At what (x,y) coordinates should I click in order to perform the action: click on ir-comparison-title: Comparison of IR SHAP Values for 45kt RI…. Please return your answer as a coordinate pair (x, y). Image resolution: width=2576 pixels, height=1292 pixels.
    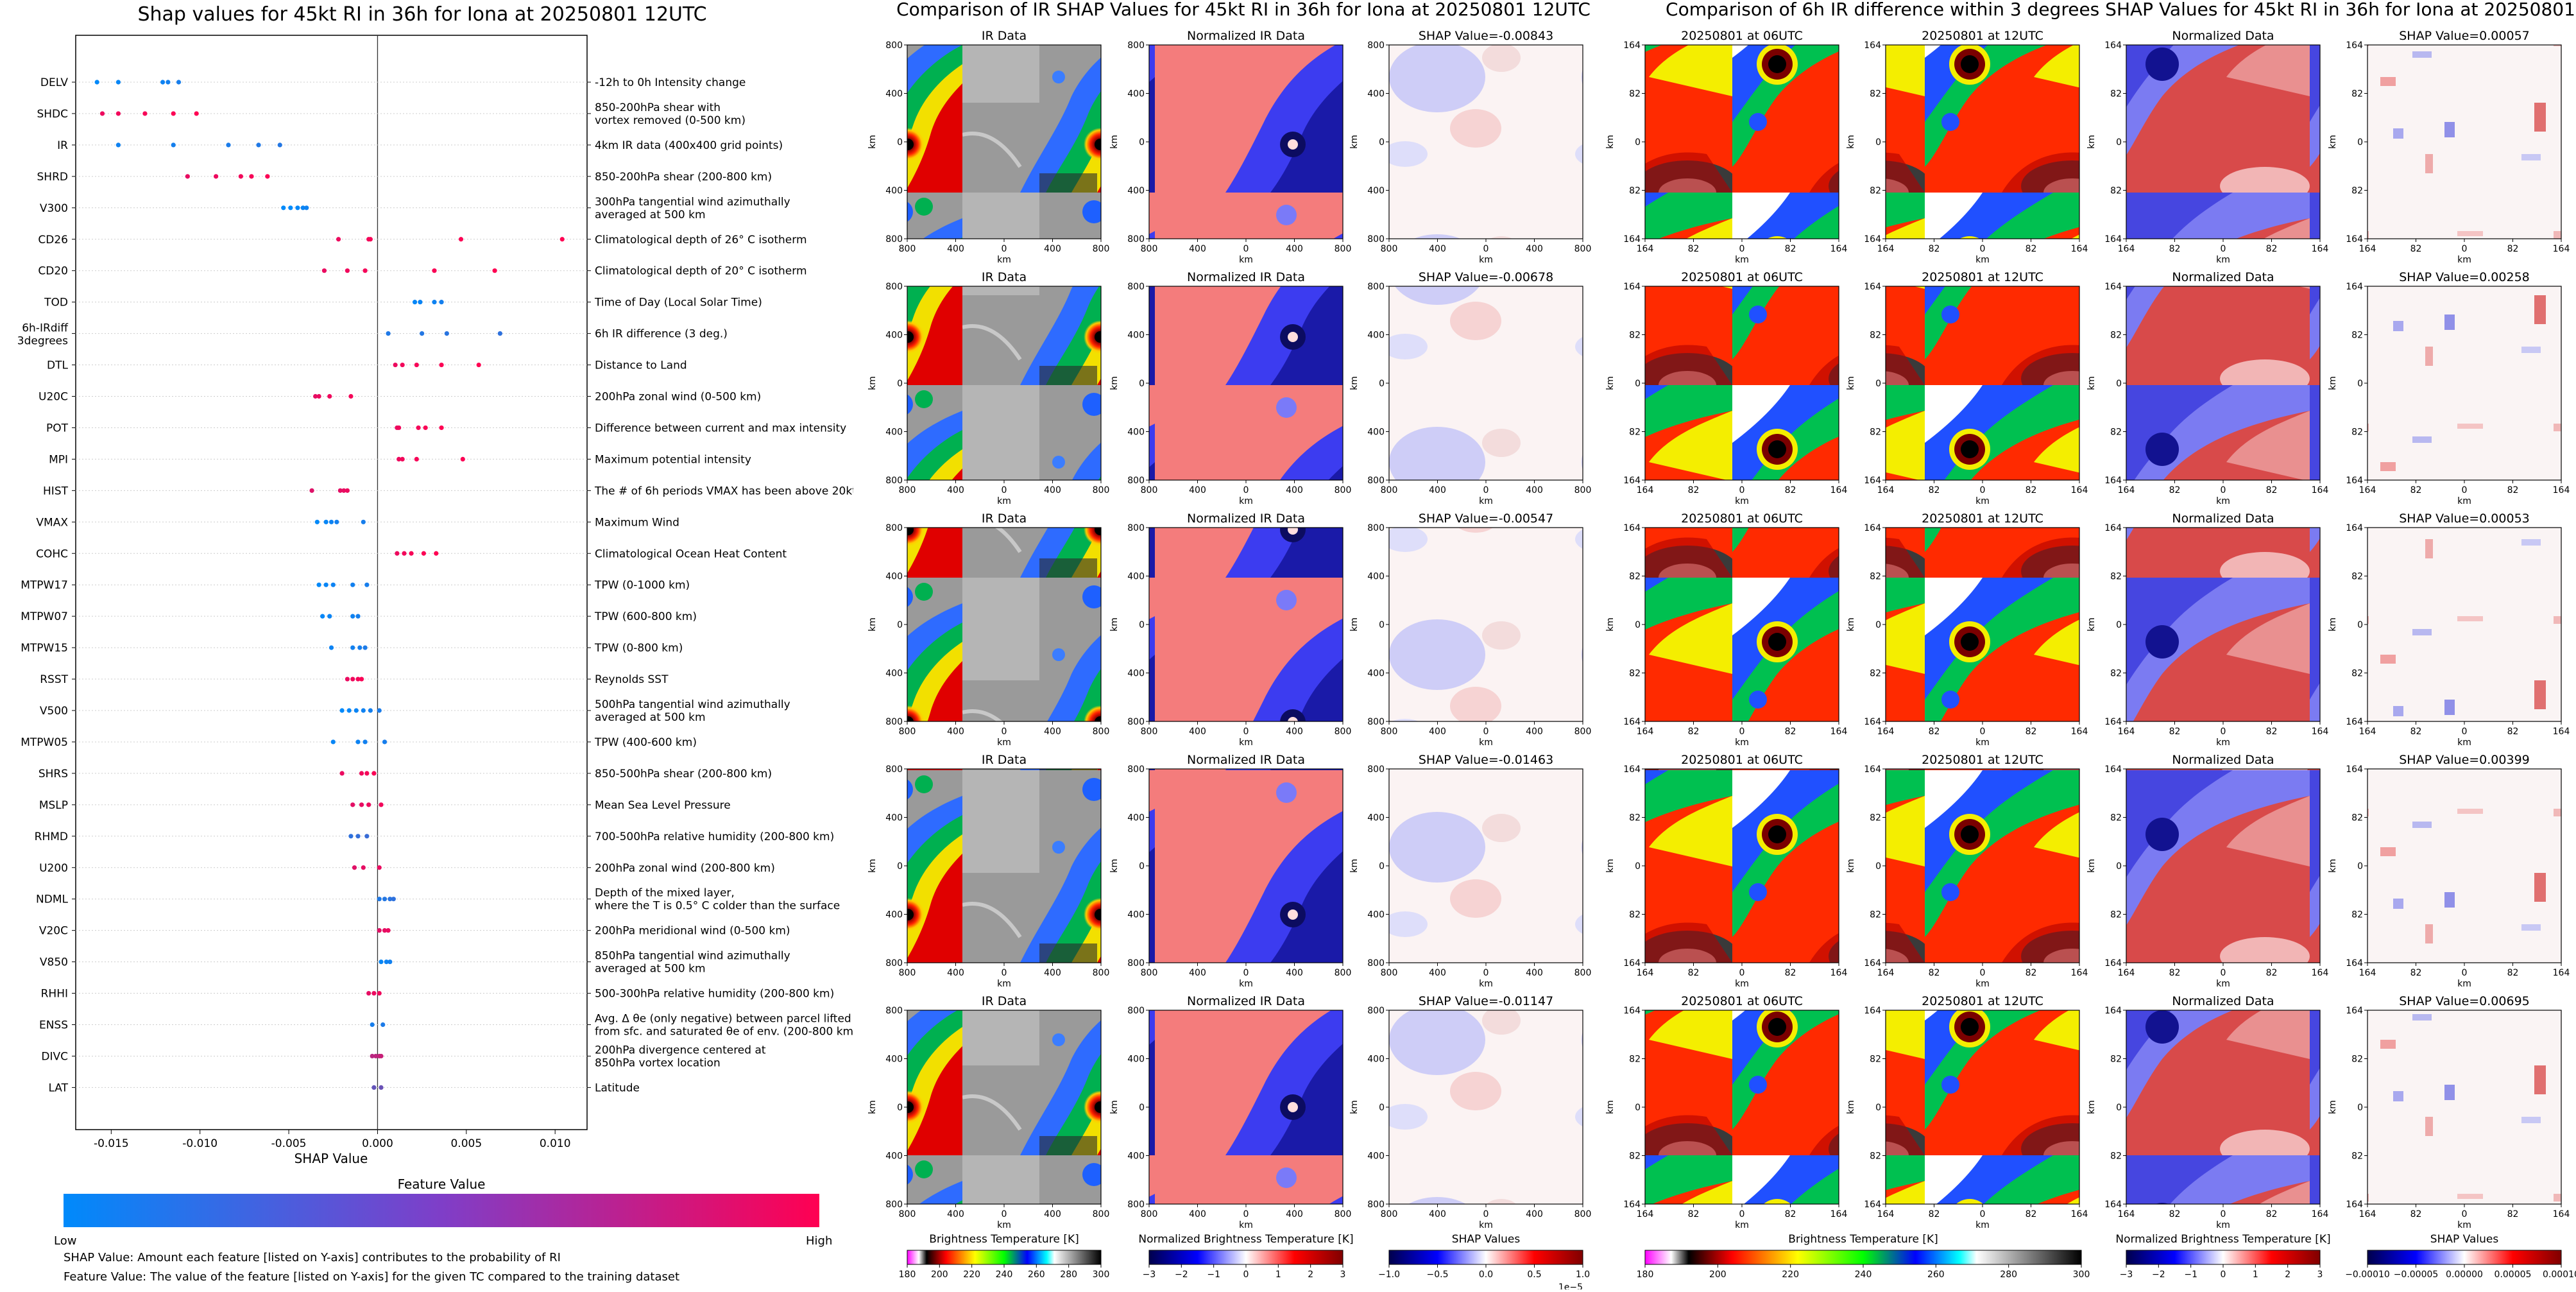
    Looking at the image, I should click on (1243, 10).